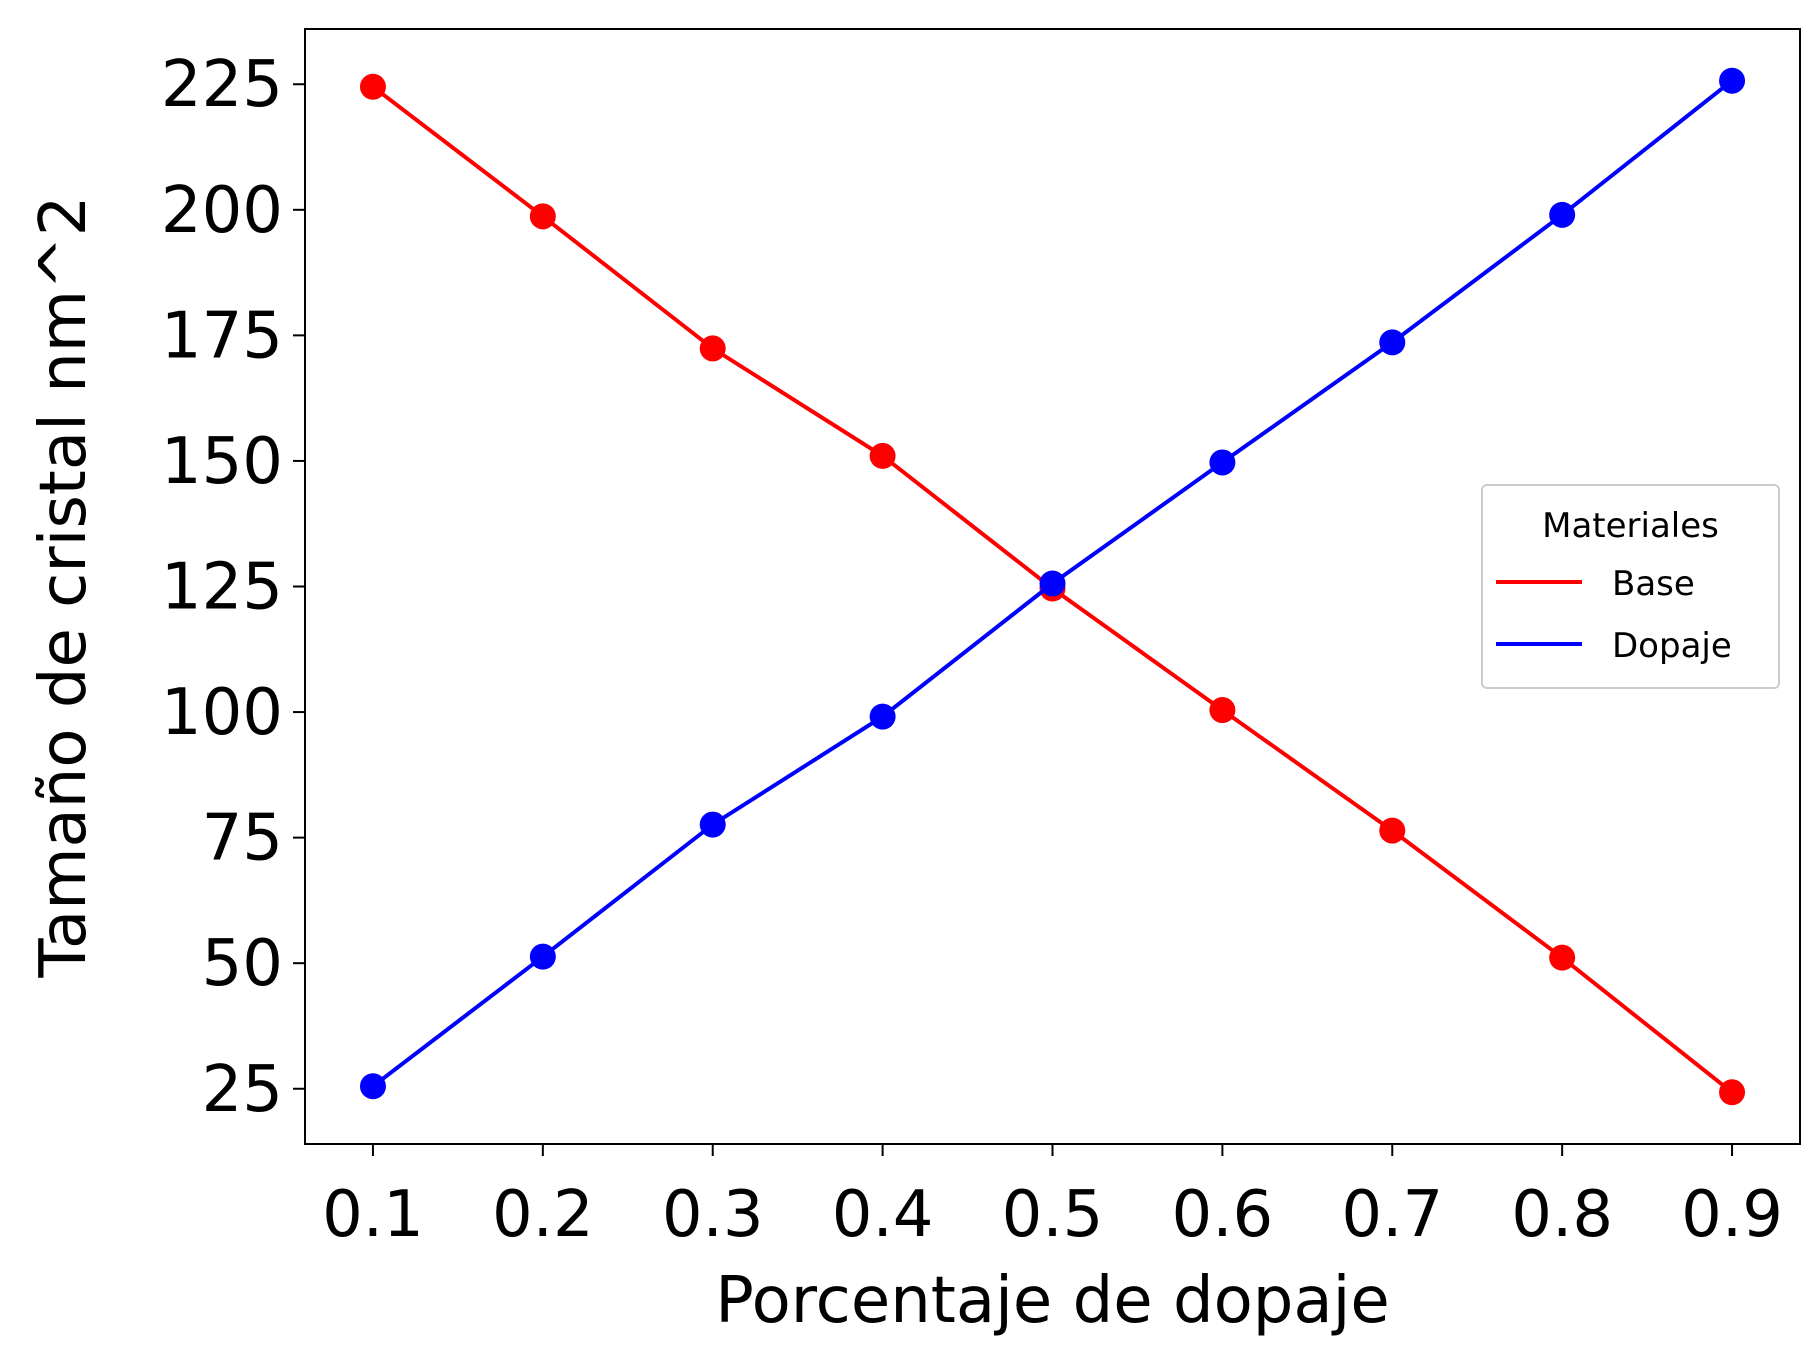 This screenshot has width=1820, height=1366. Describe the element at coordinates (1562, 1215) in the screenshot. I see `x-tick-label: 0.8` at that location.